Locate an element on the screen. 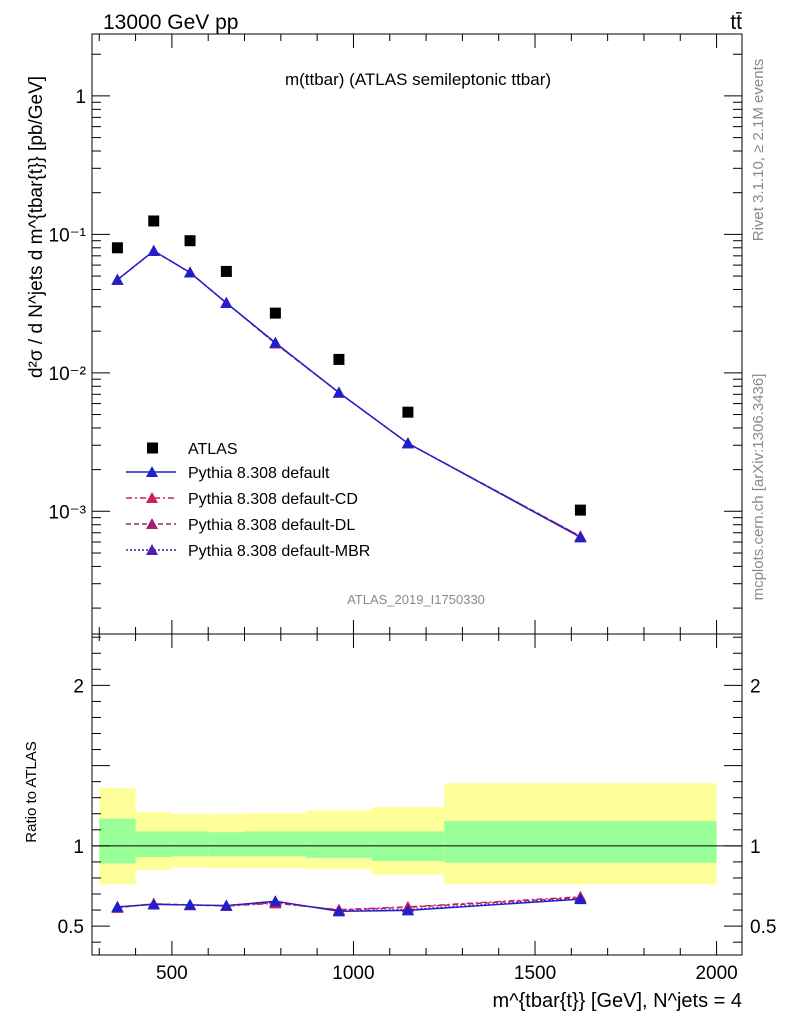 The image size is (786, 1024). top-y-tick-label: 1 is located at coordinates (80, 97).